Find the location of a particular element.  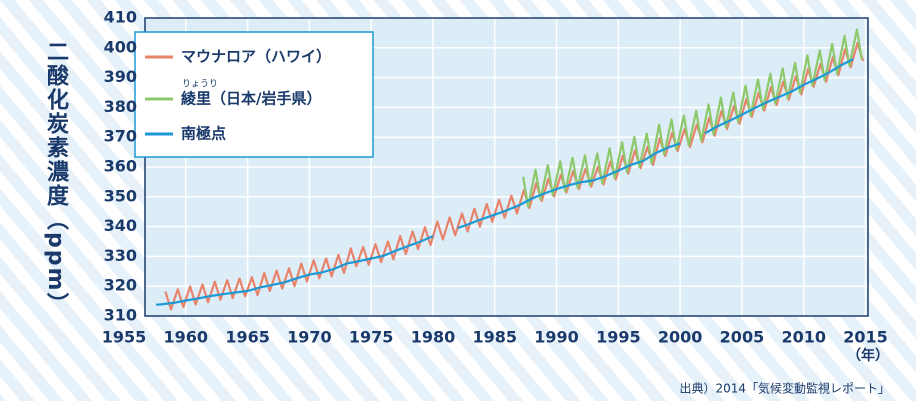

legend-label: 綾里（日本/岩手県） is located at coordinates (251, 99).